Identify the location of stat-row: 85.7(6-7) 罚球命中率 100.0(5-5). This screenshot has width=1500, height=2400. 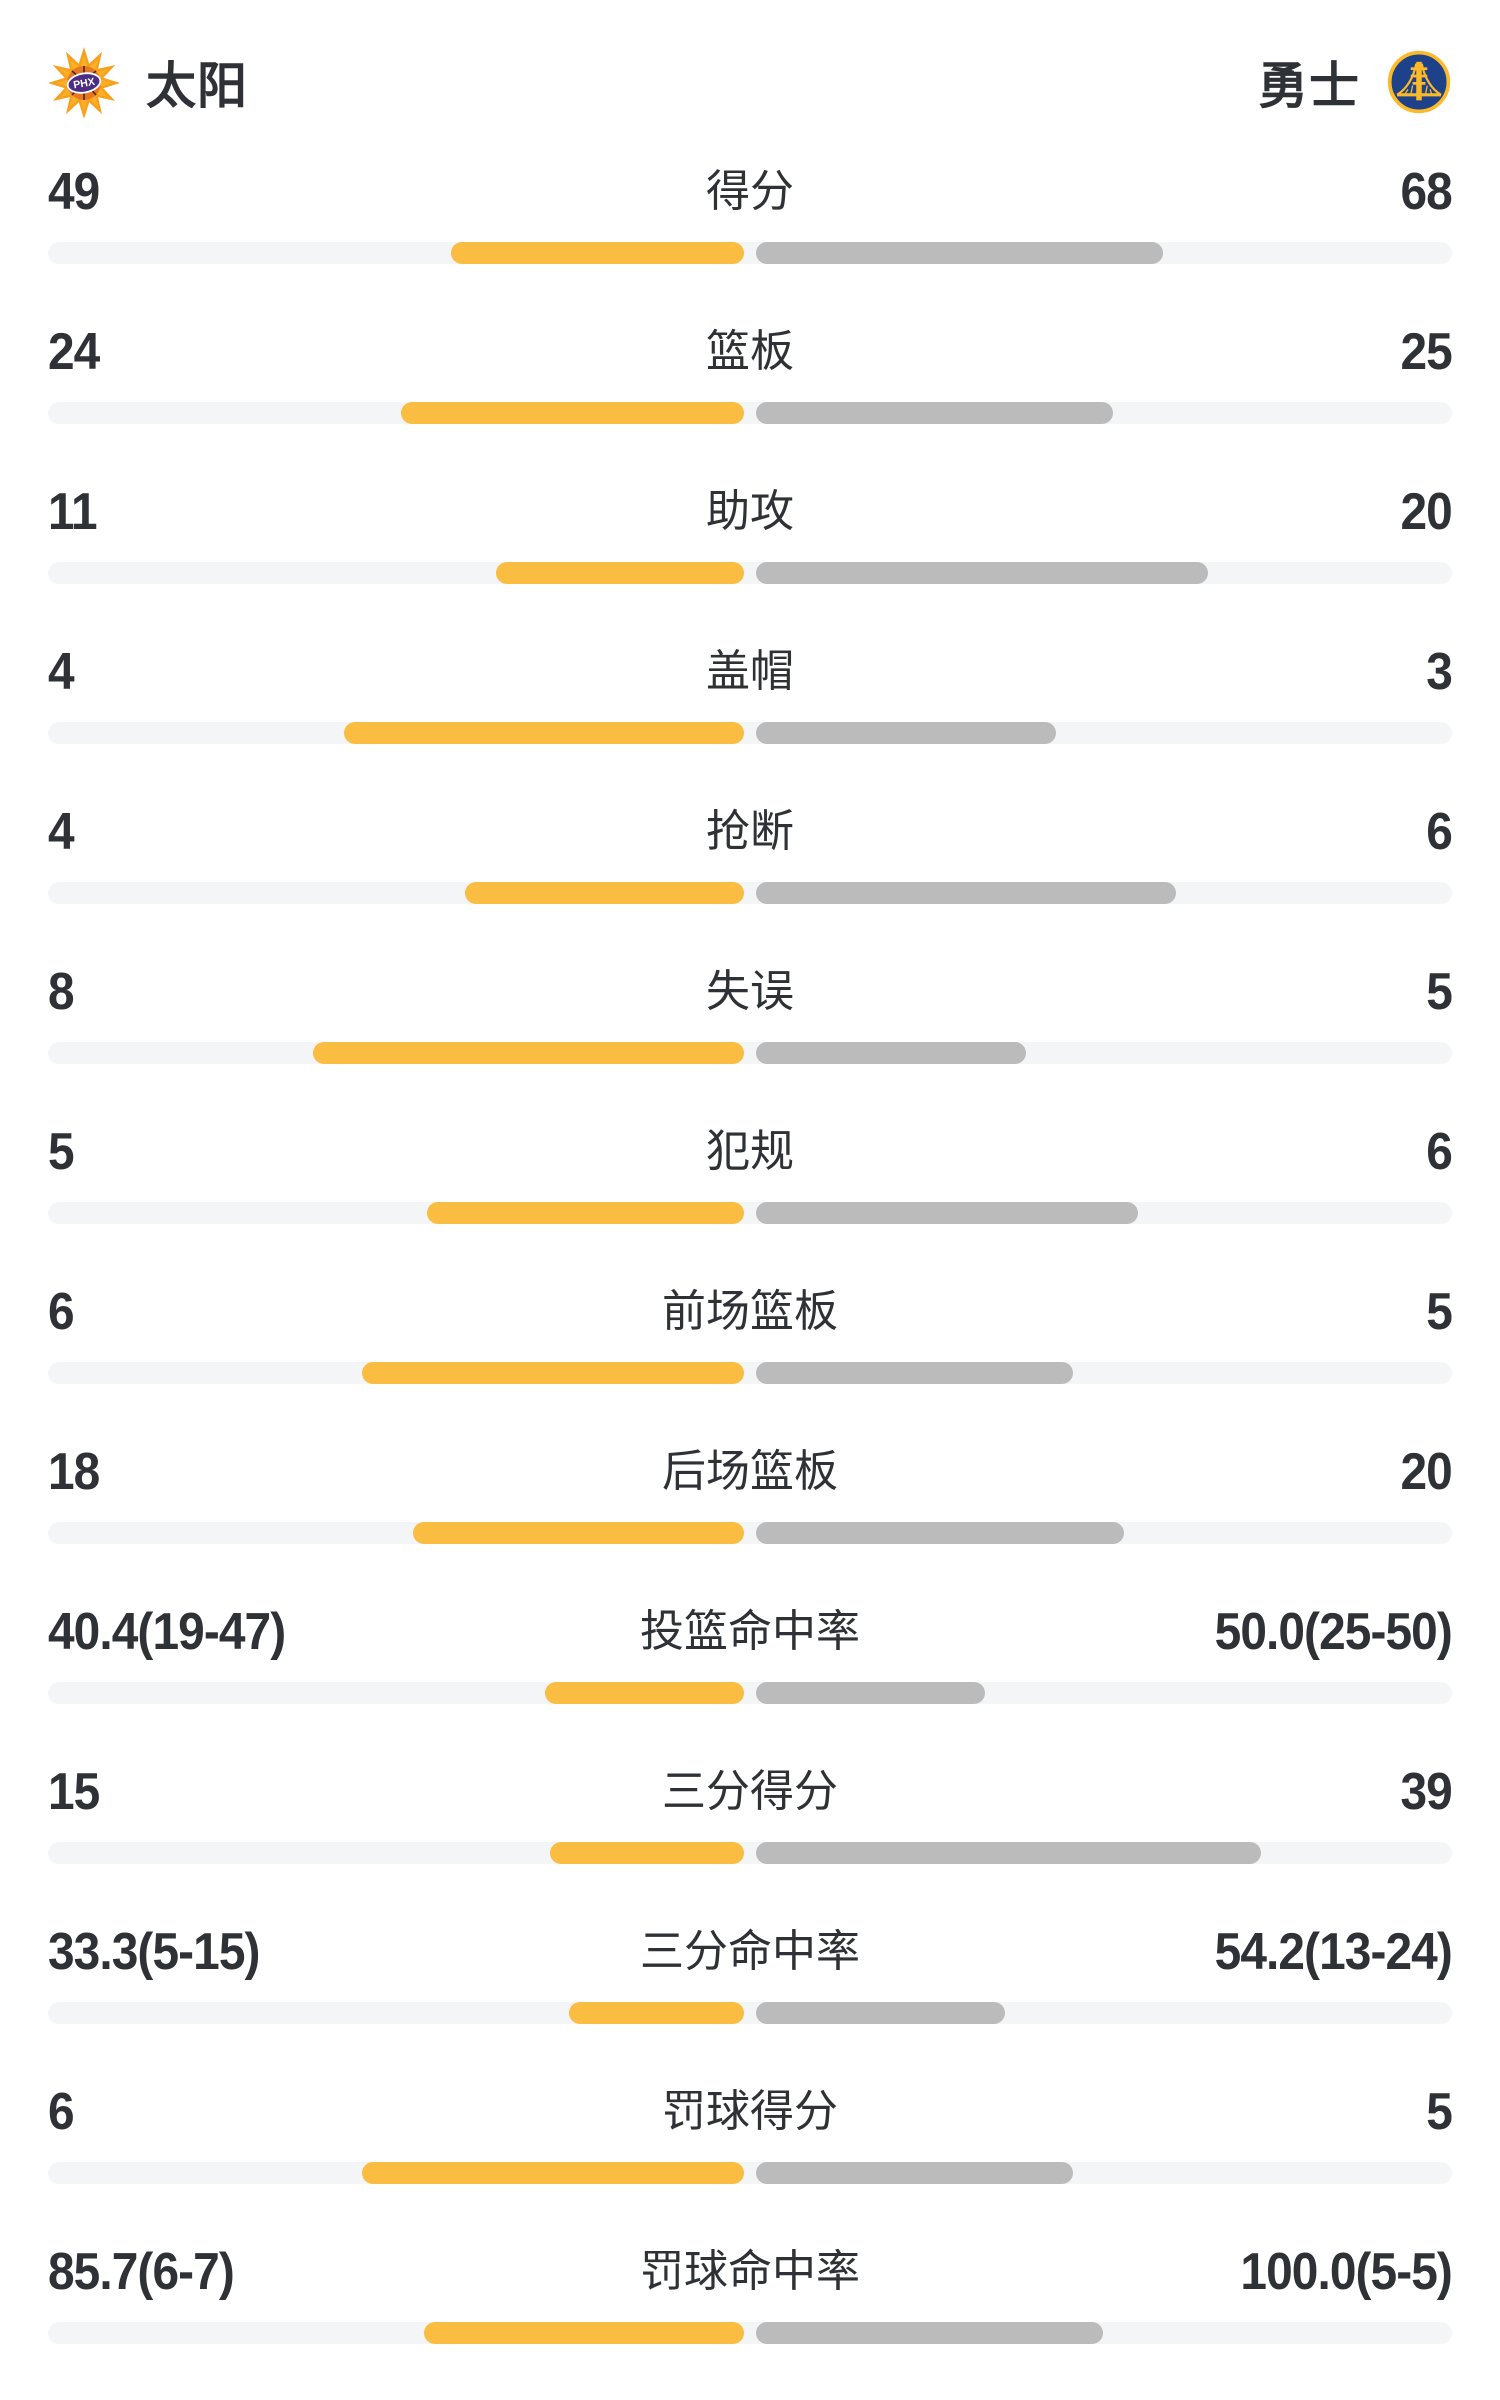
(750, 2320).